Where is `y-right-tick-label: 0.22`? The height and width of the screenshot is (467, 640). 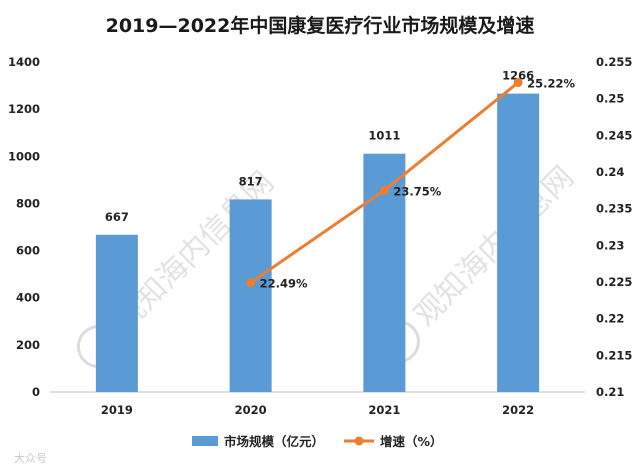
y-right-tick-label: 0.22 is located at coordinates (610, 319).